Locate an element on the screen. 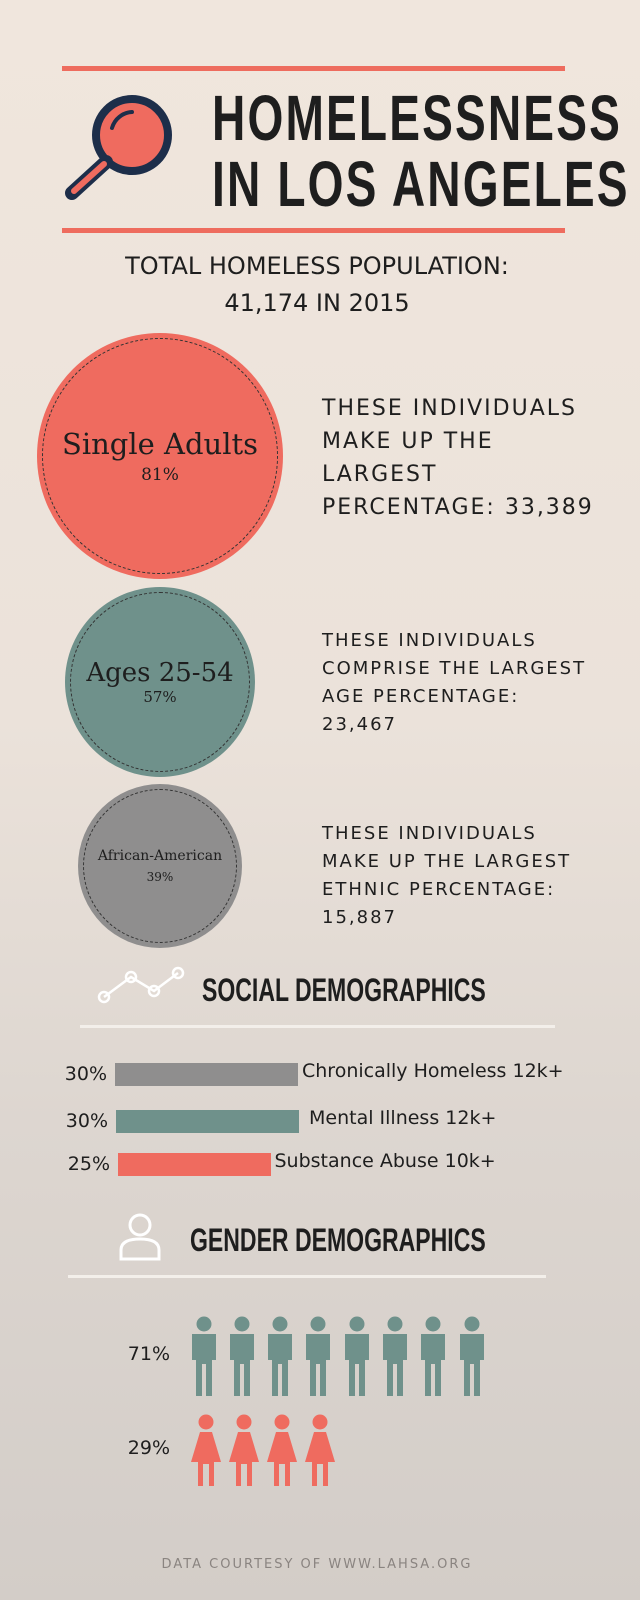 This screenshot has height=1600, width=640. description-line: LARGEST is located at coordinates (380, 474).